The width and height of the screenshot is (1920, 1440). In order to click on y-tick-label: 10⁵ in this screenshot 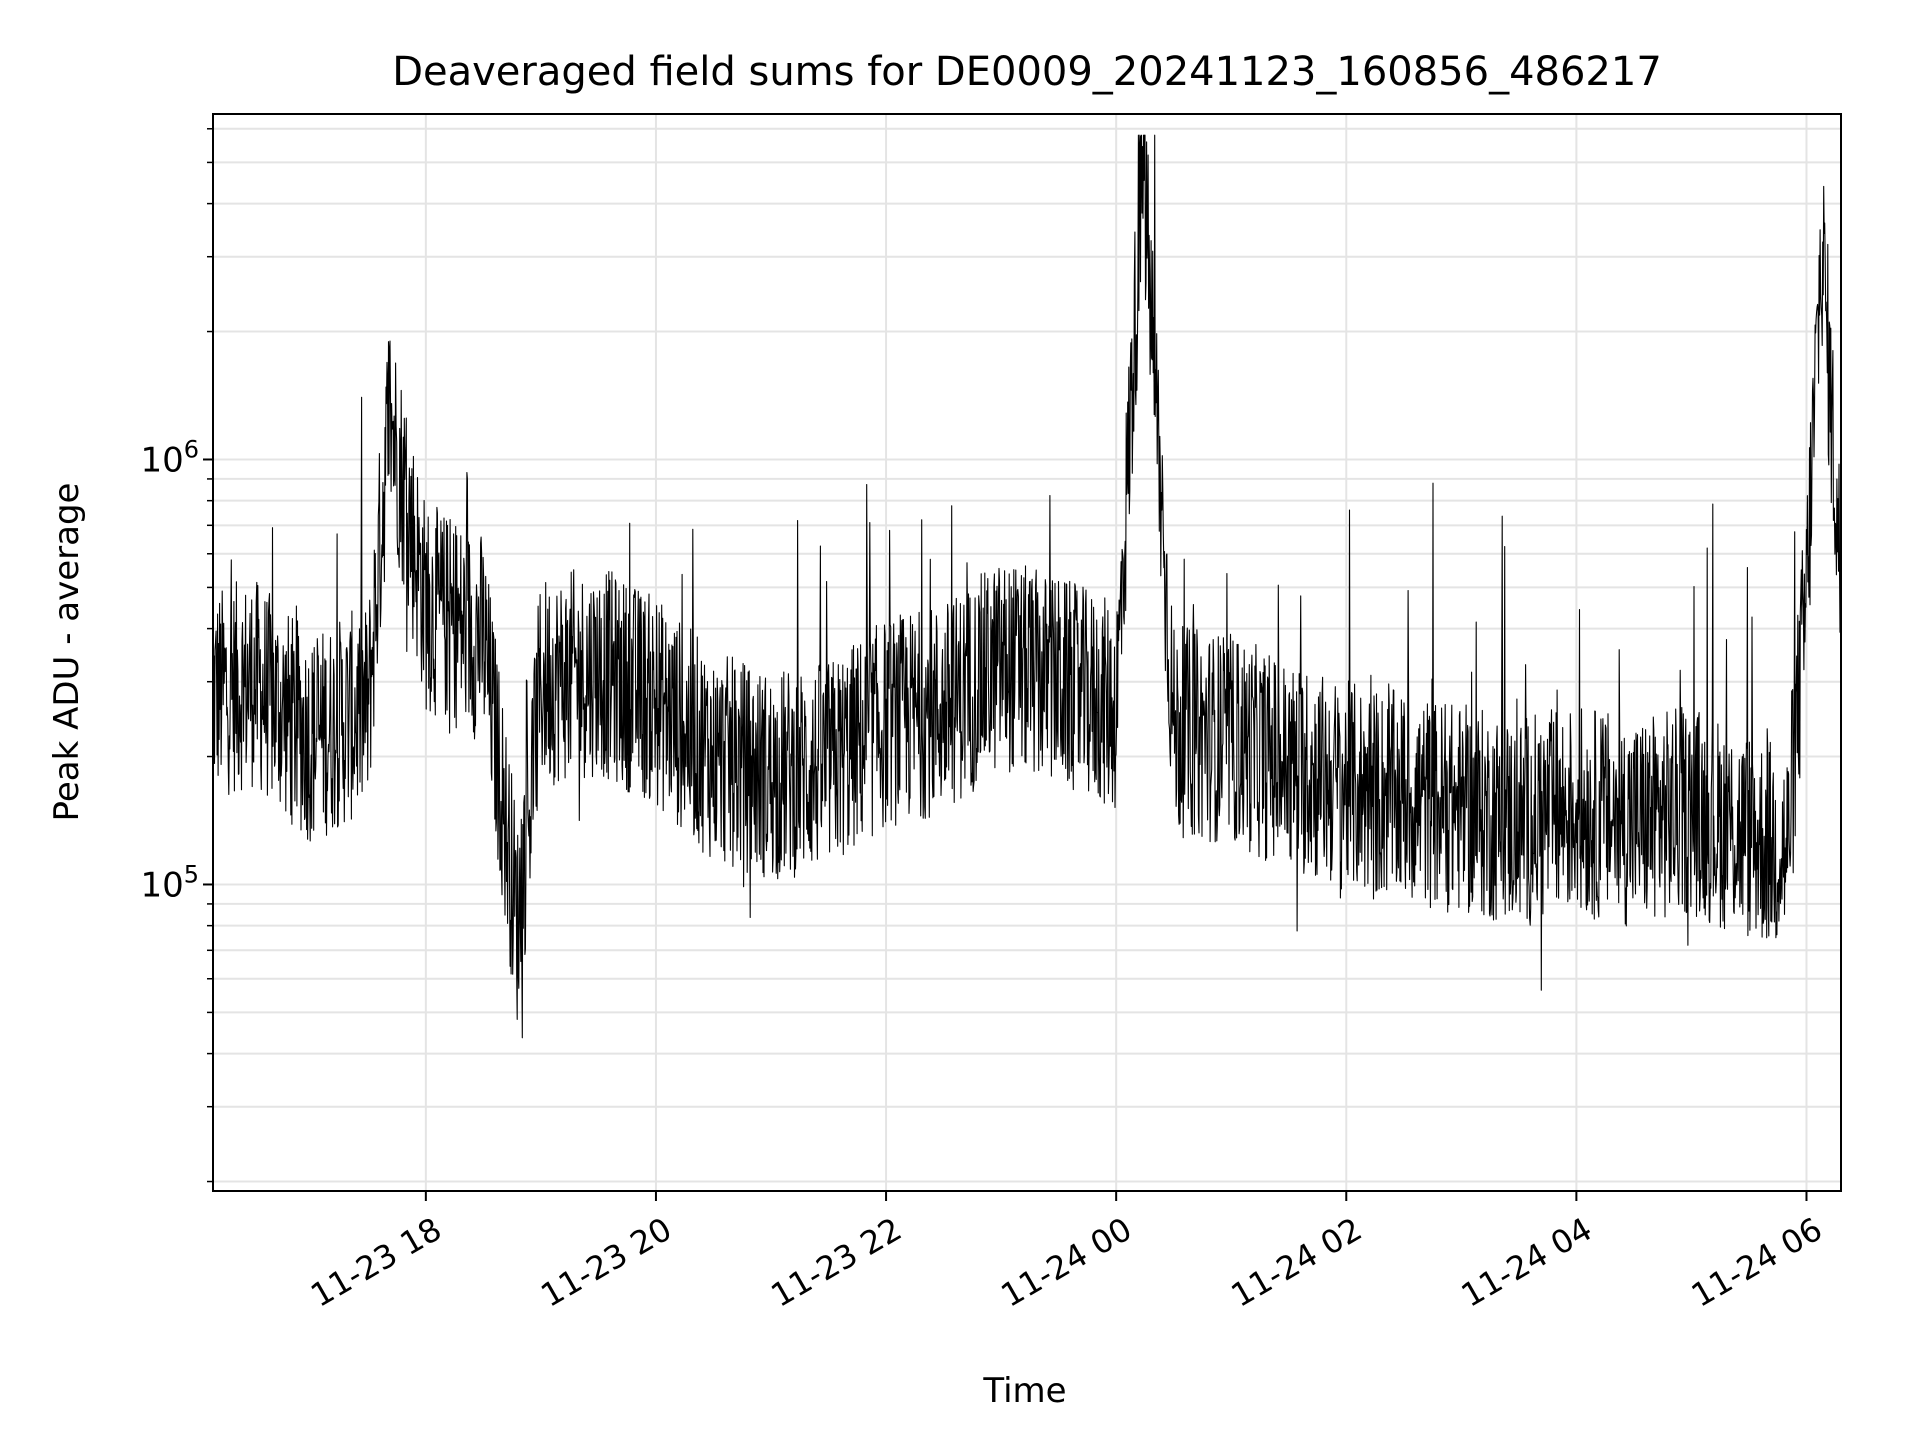, I will do `click(169, 882)`.